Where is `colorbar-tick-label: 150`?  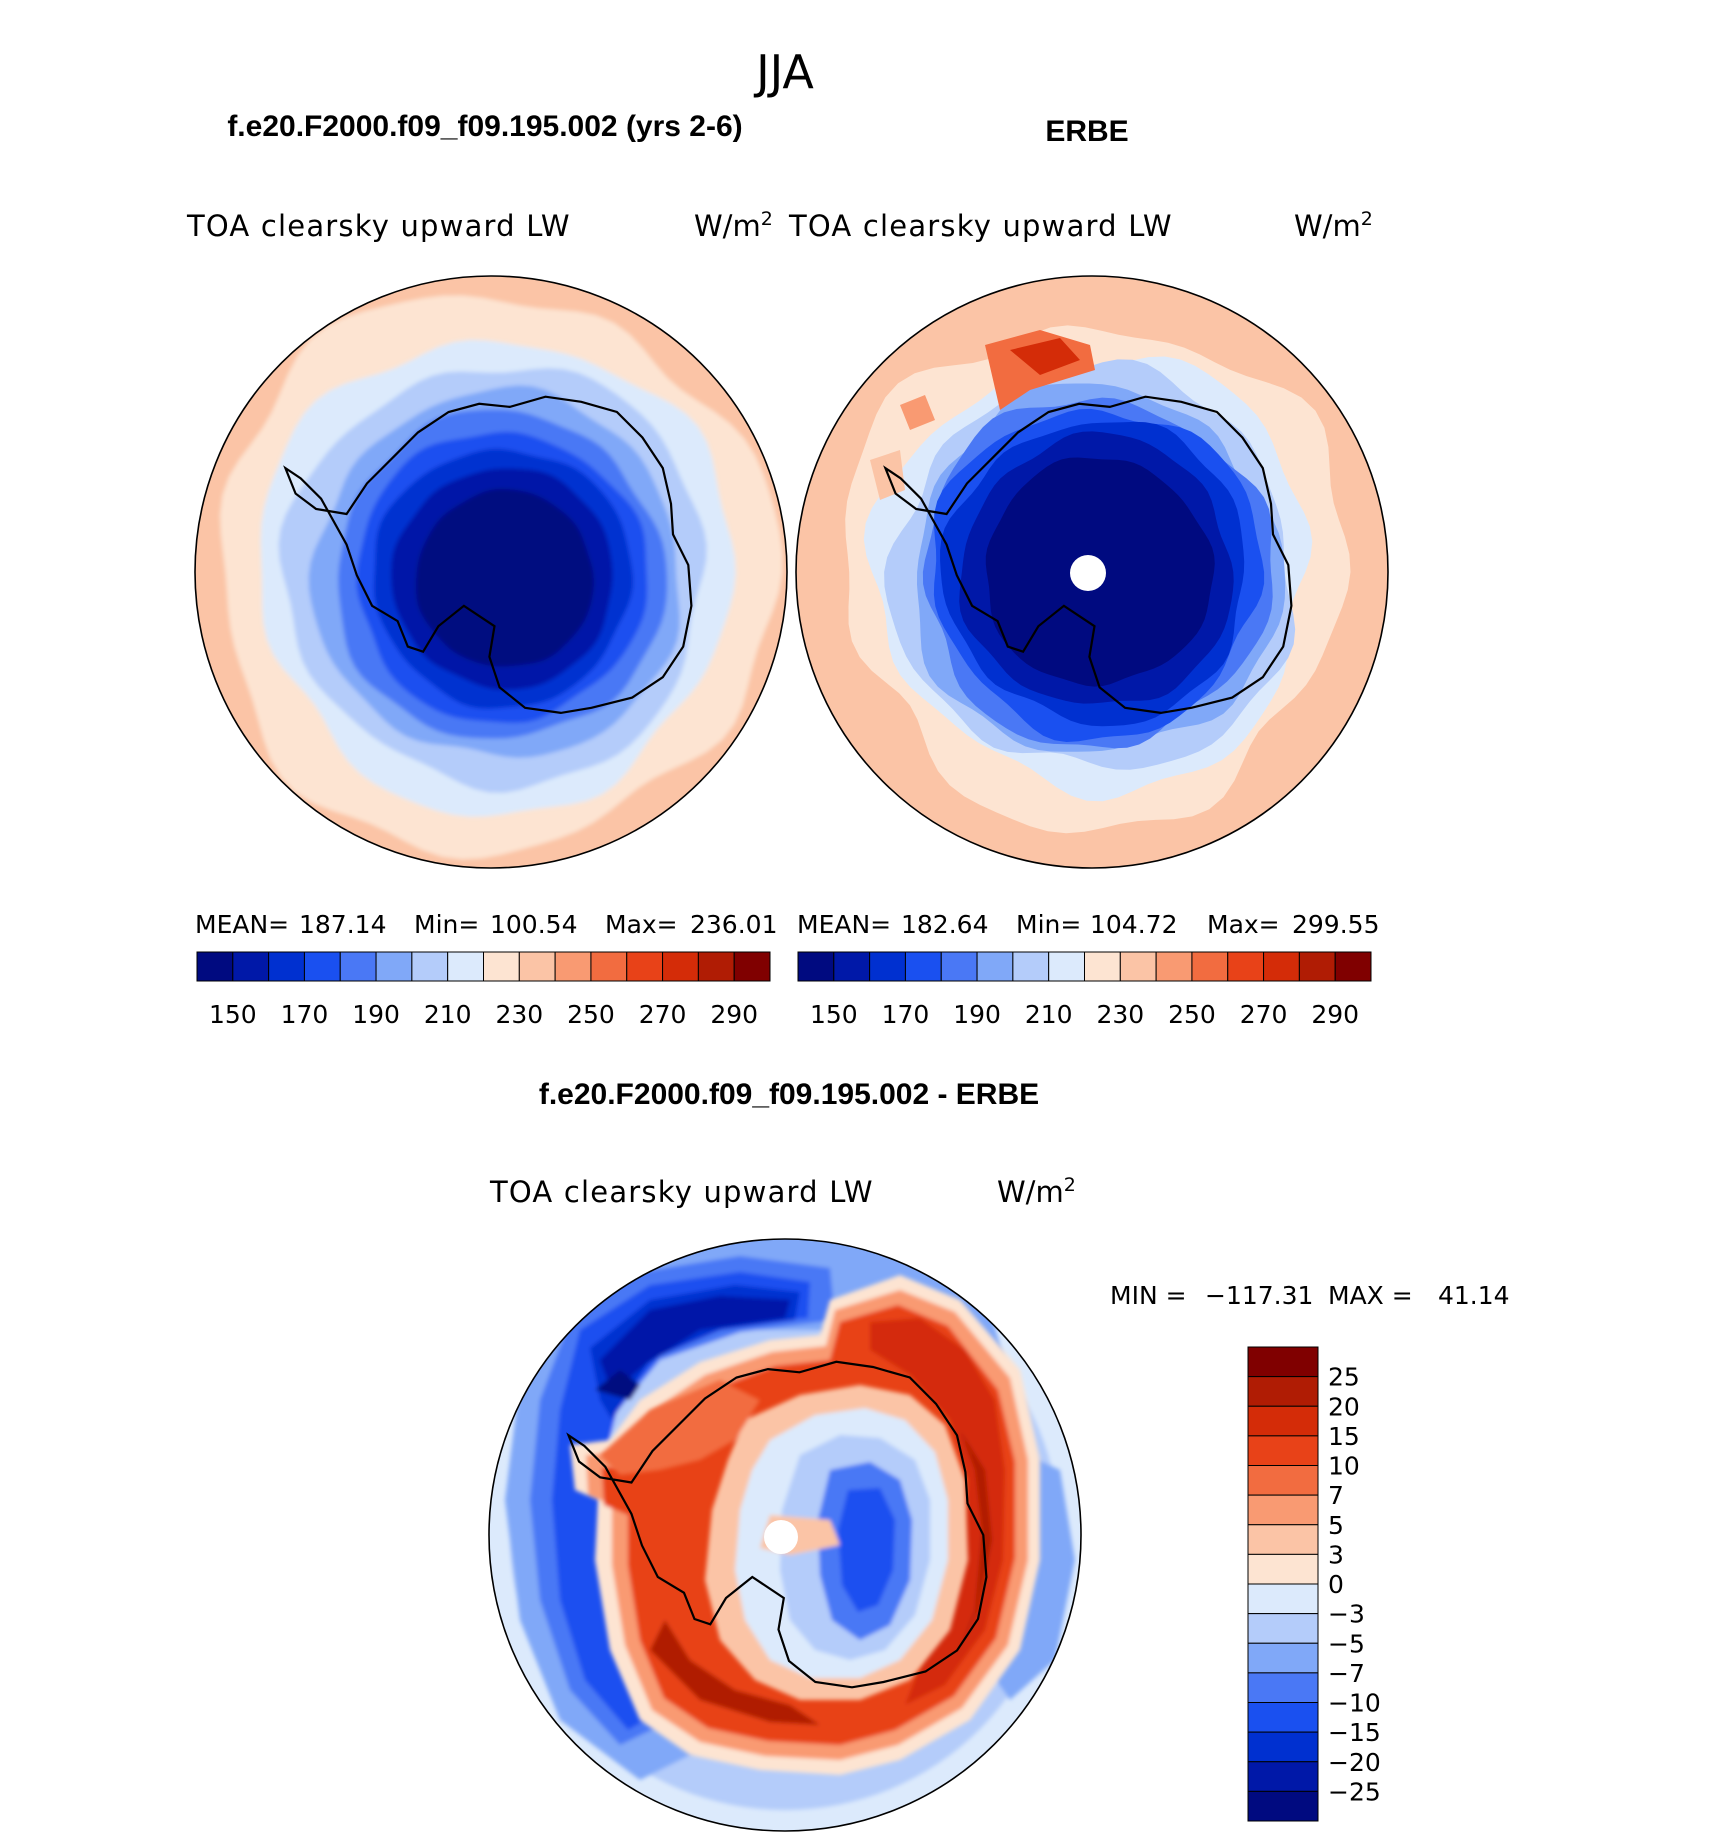
colorbar-tick-label: 150 is located at coordinates (834, 1014).